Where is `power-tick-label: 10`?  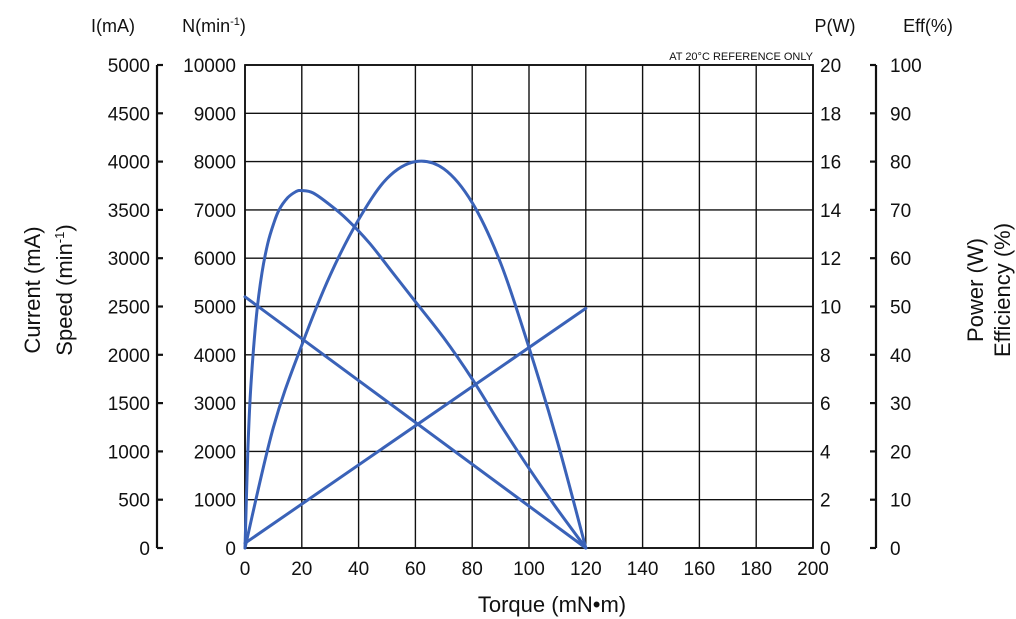 power-tick-label: 10 is located at coordinates (830, 308).